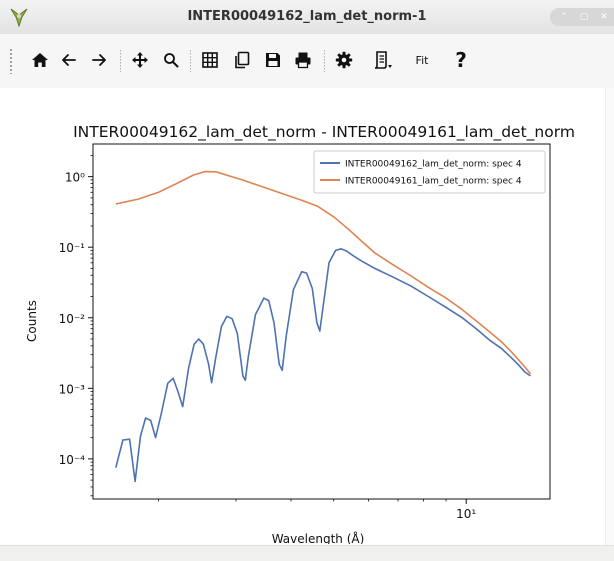  I want to click on x-axis-label: Wavelength (Å), so click(318, 537).